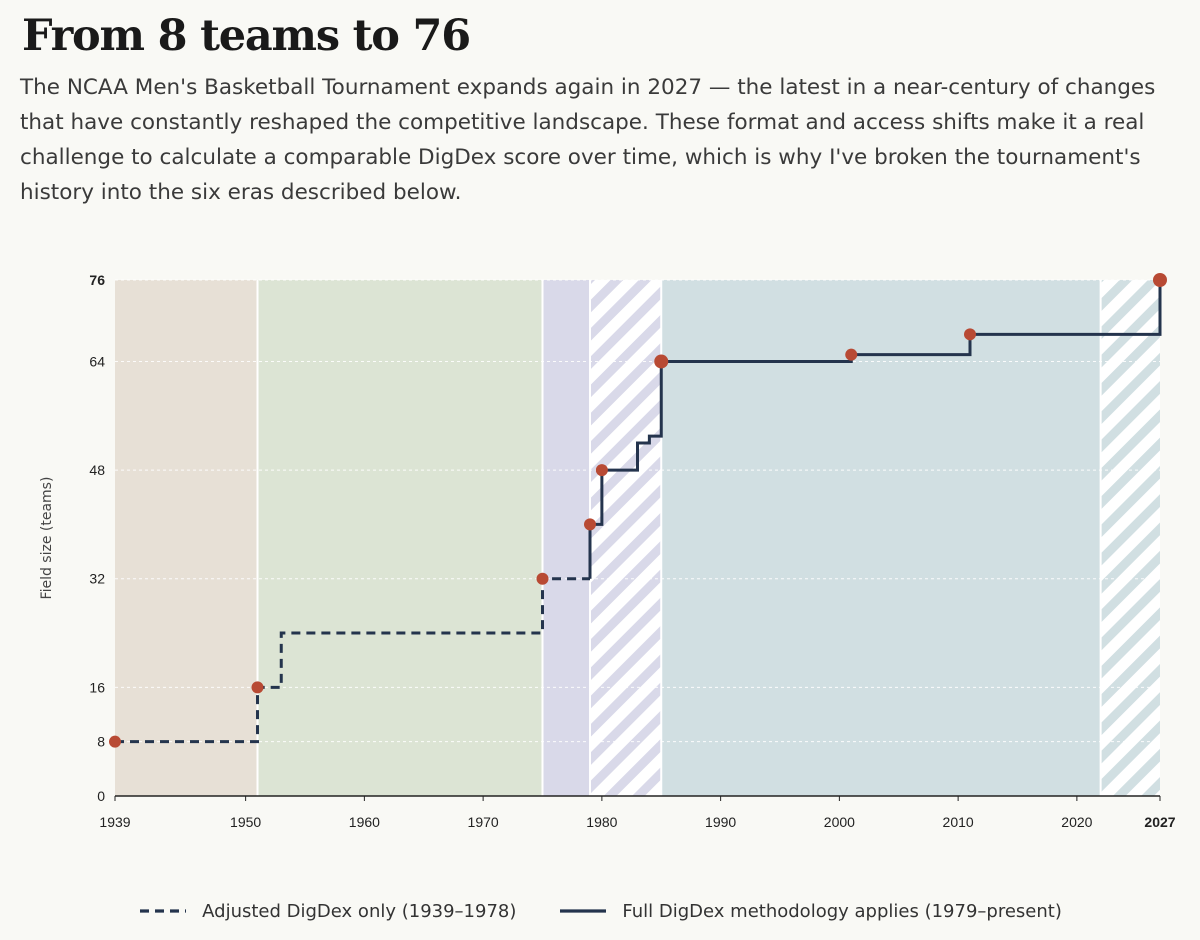 This screenshot has width=1200, height=940. Describe the element at coordinates (1076, 822) in the screenshot. I see `x-tick-label: 2020` at that location.